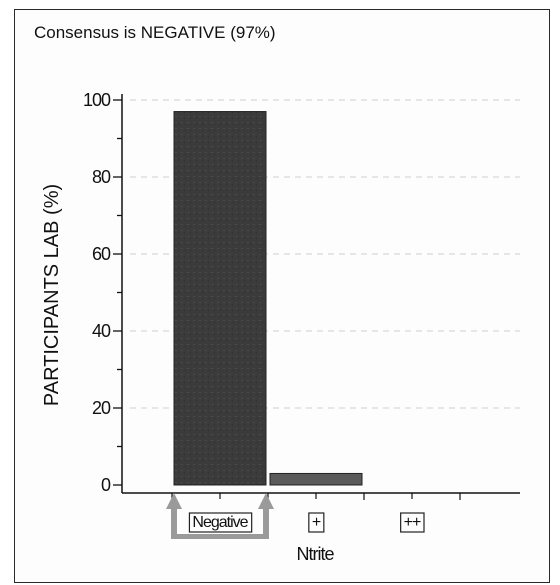 The height and width of the screenshot is (585, 560). I want to click on consensus-arrow-left-shaft, so click(174, 522).